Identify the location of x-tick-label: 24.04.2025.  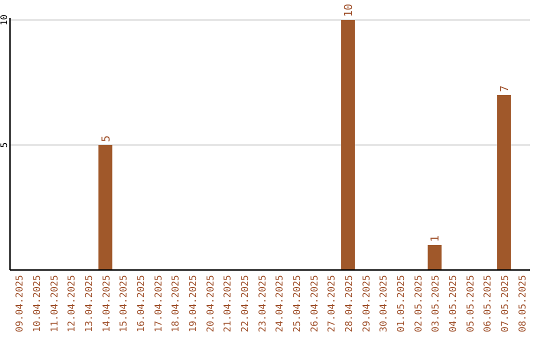
(280, 303).